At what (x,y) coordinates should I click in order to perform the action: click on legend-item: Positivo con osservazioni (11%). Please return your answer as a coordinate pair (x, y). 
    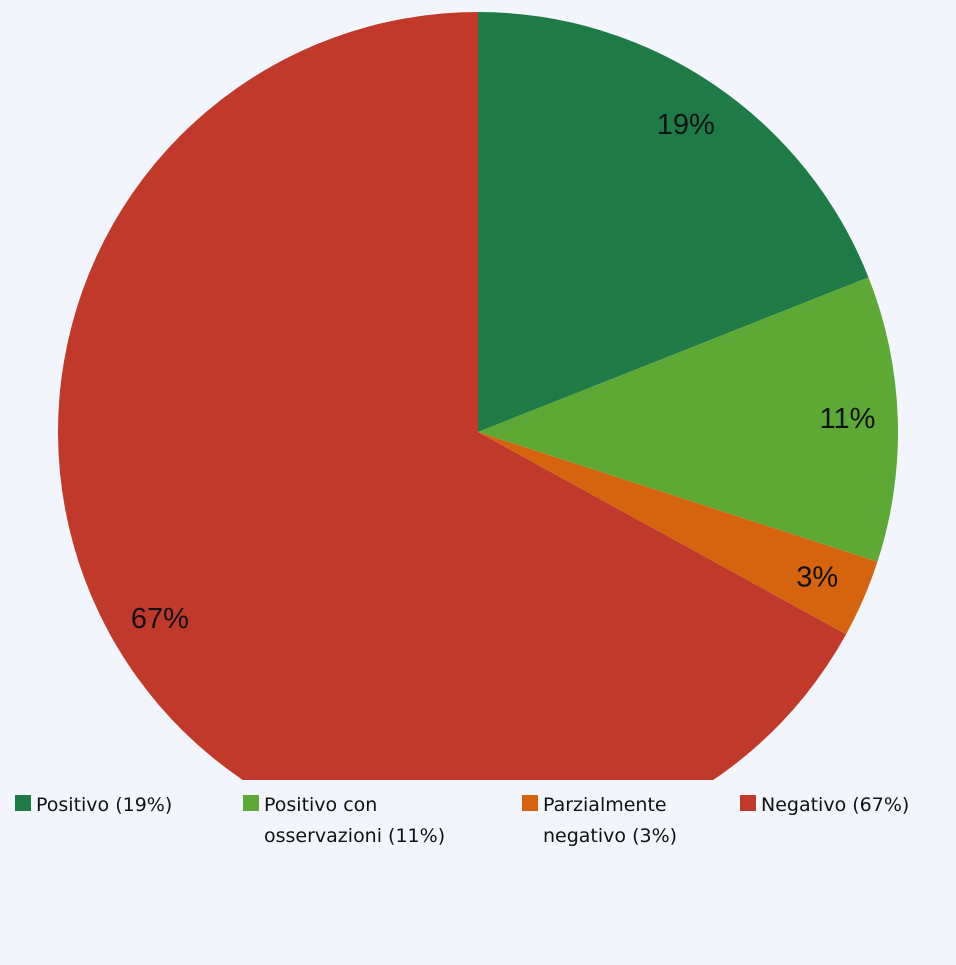
    Looking at the image, I should click on (371, 821).